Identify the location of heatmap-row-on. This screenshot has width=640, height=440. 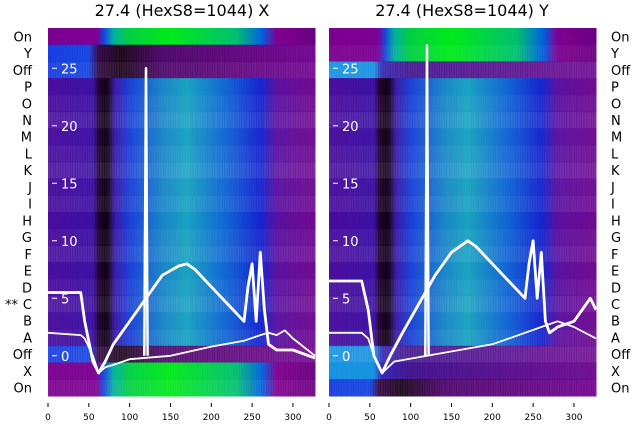
(182, 37).